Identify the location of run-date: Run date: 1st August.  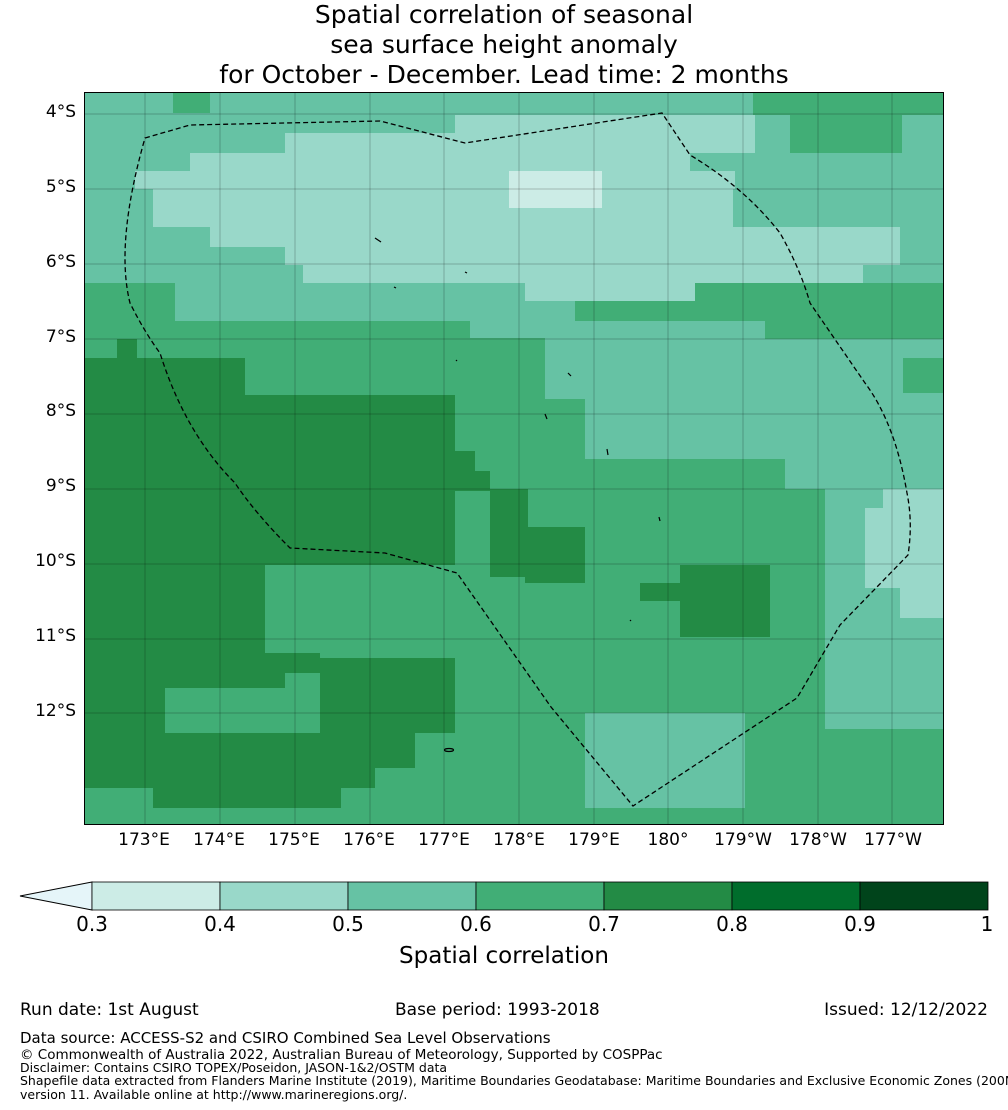
(109, 1010).